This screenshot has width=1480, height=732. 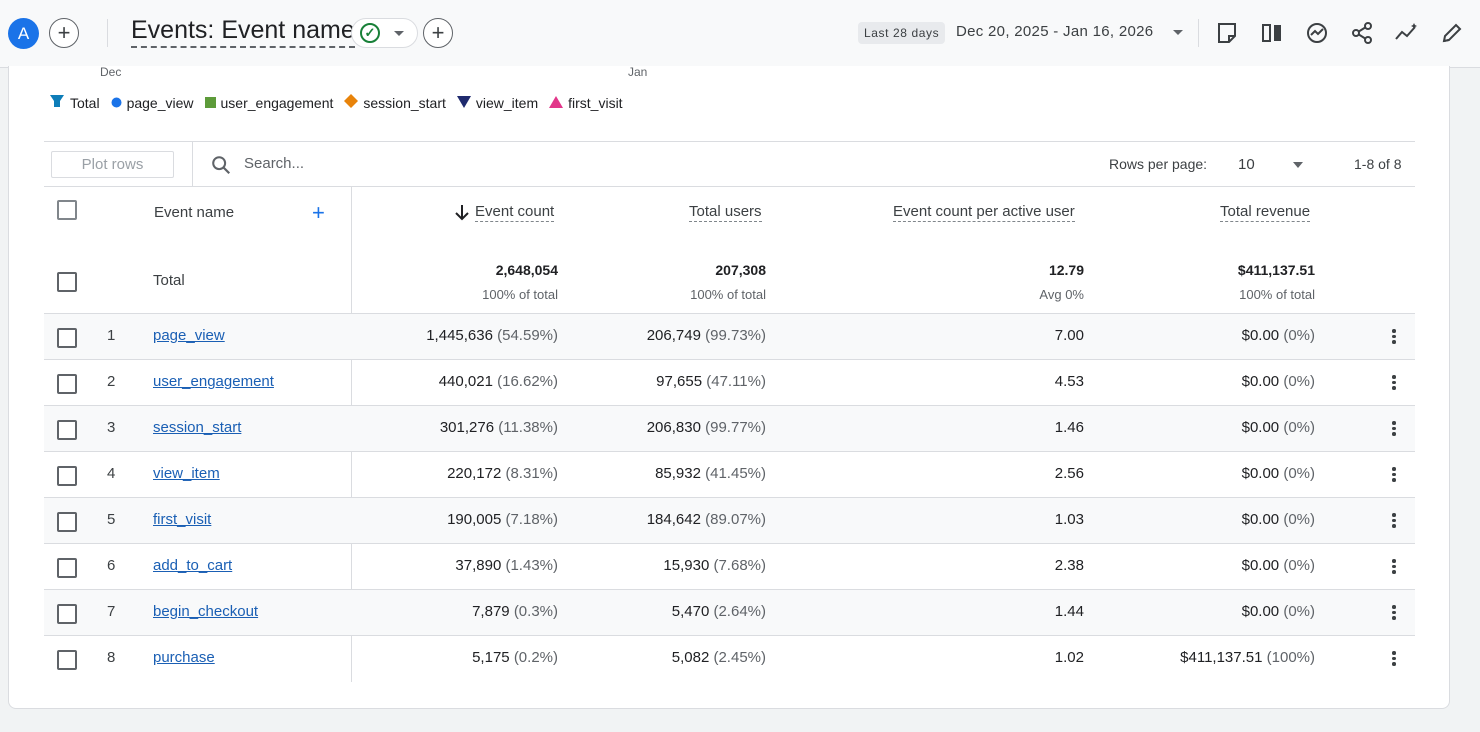 What do you see at coordinates (213, 381) in the screenshot?
I see `event-name-link: user_engagement` at bounding box center [213, 381].